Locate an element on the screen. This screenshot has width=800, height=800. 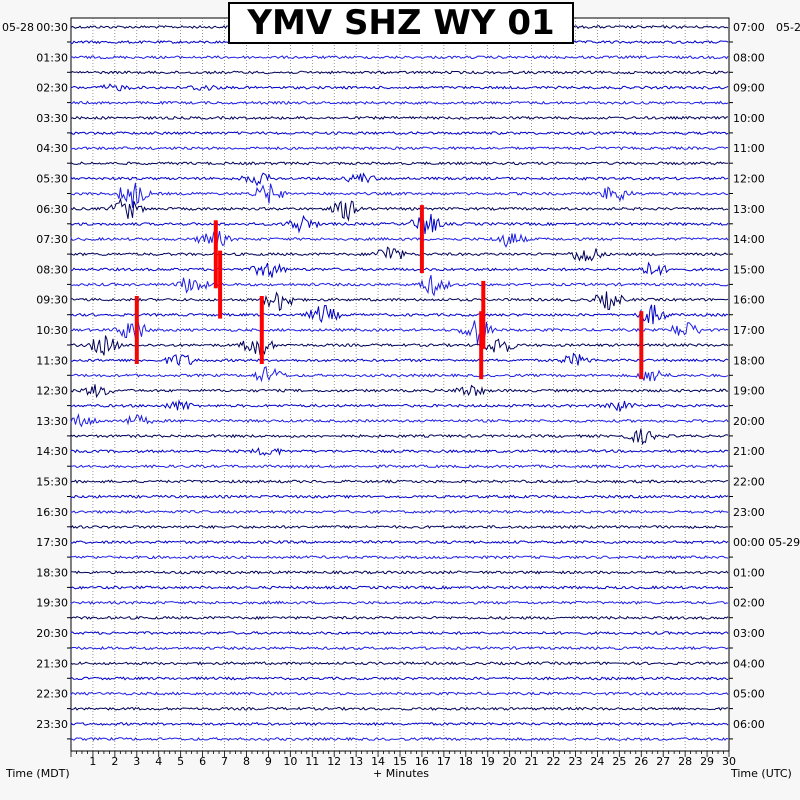
right-time-label: 05:00 is located at coordinates (749, 694).